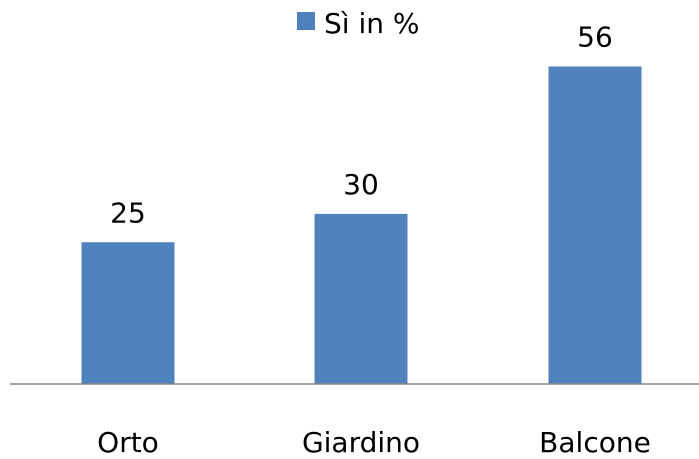 The width and height of the screenshot is (699, 459). I want to click on value-label-balcone: 56, so click(595, 36).